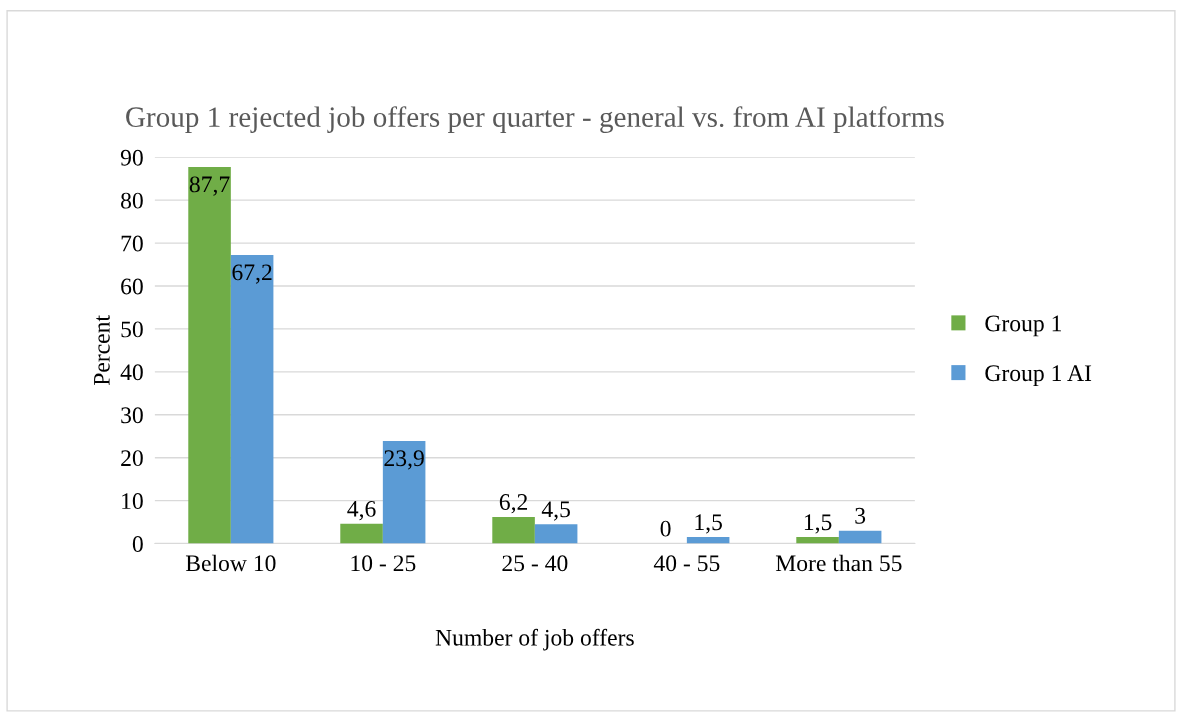  Describe the element at coordinates (252, 274) in the screenshot. I see `data-label: 67,2` at that location.